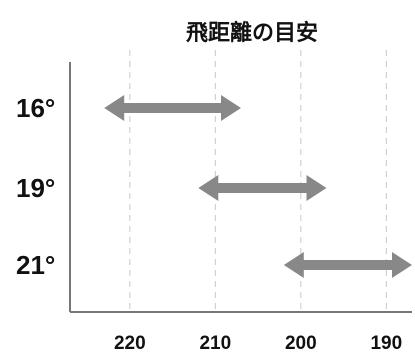 This screenshot has width=415, height=356. What do you see at coordinates (386, 343) in the screenshot?
I see `x-tick-label: 190` at bounding box center [386, 343].